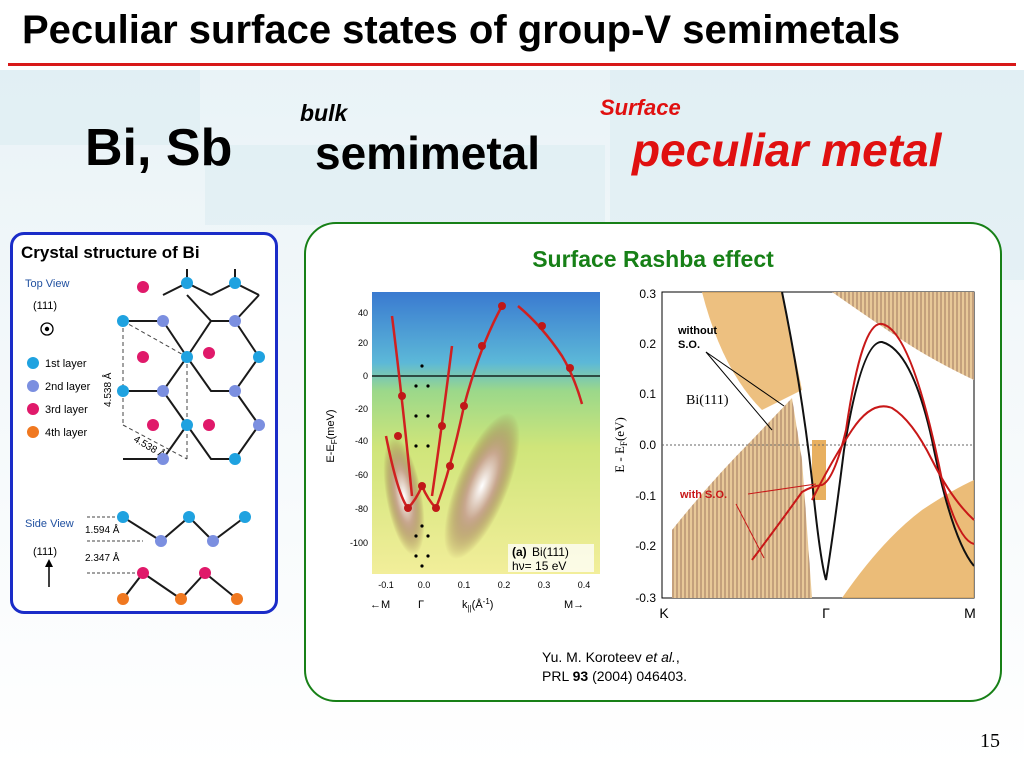 This screenshot has width=1024, height=768. What do you see at coordinates (615, 676) in the screenshot?
I see `citation-journal-line: PRL 93 (2004) 046403.` at bounding box center [615, 676].